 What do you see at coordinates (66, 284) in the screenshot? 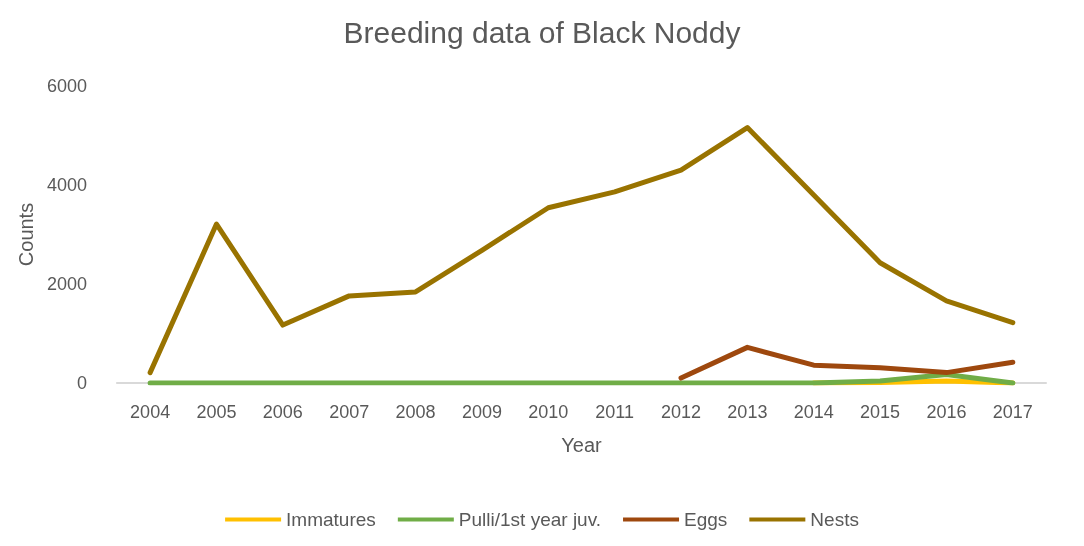
I see `y-tick-label: 2000` at bounding box center [66, 284].